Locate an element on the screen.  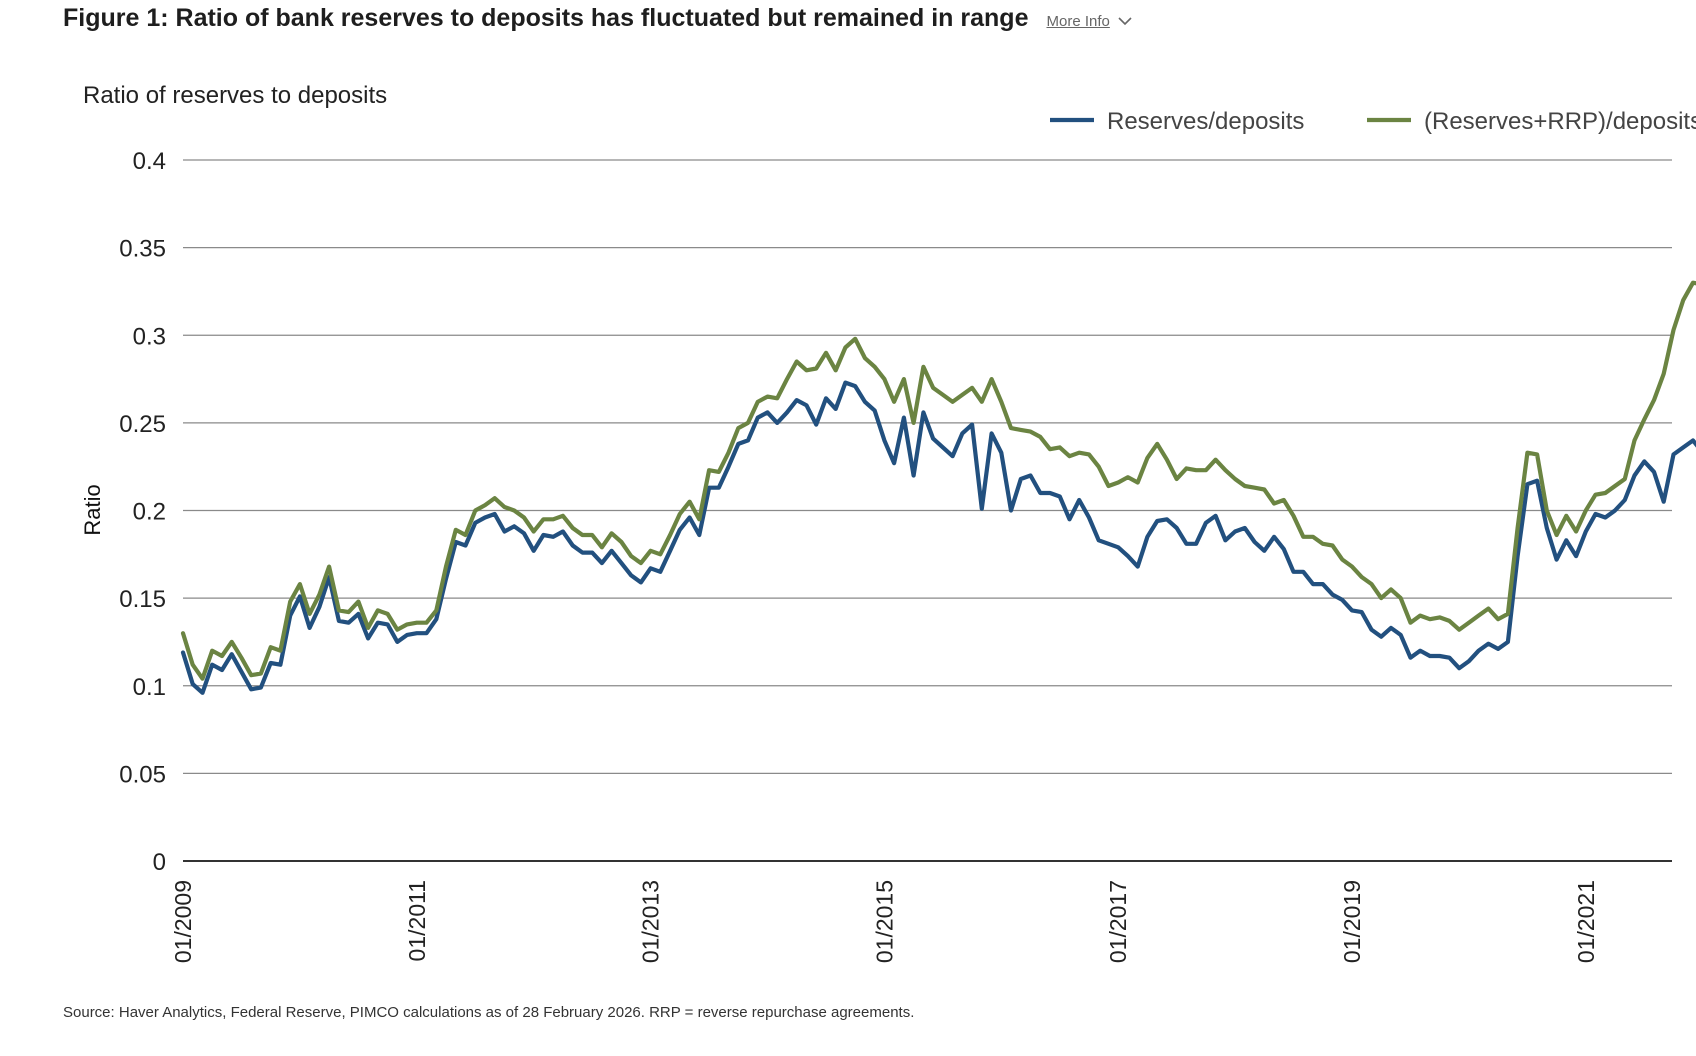
more-info-label: More Info is located at coordinates (1078, 21).